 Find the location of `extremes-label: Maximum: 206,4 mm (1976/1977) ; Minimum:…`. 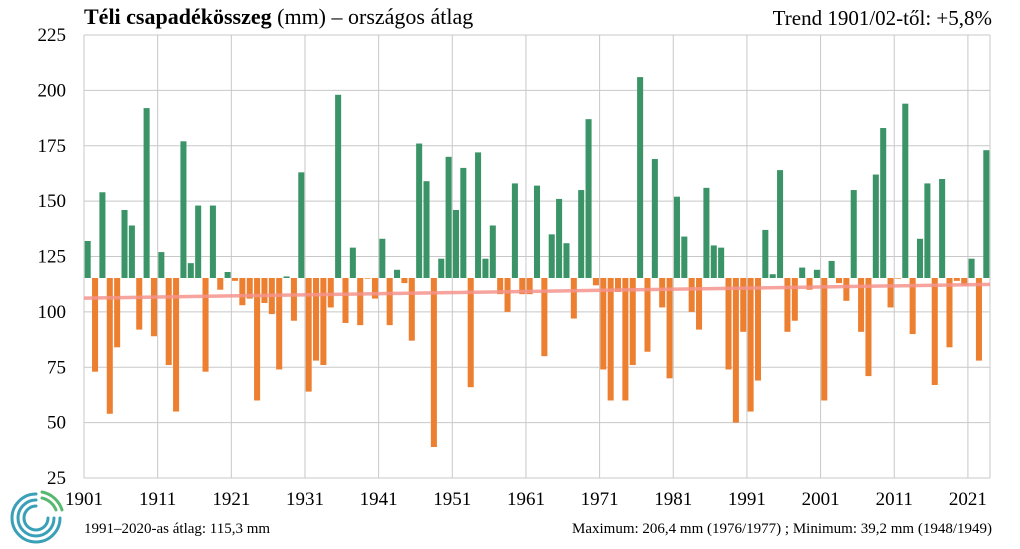

extremes-label: Maximum: 206,4 mm (1976/1977) ; Minimum:… is located at coordinates (782, 529).